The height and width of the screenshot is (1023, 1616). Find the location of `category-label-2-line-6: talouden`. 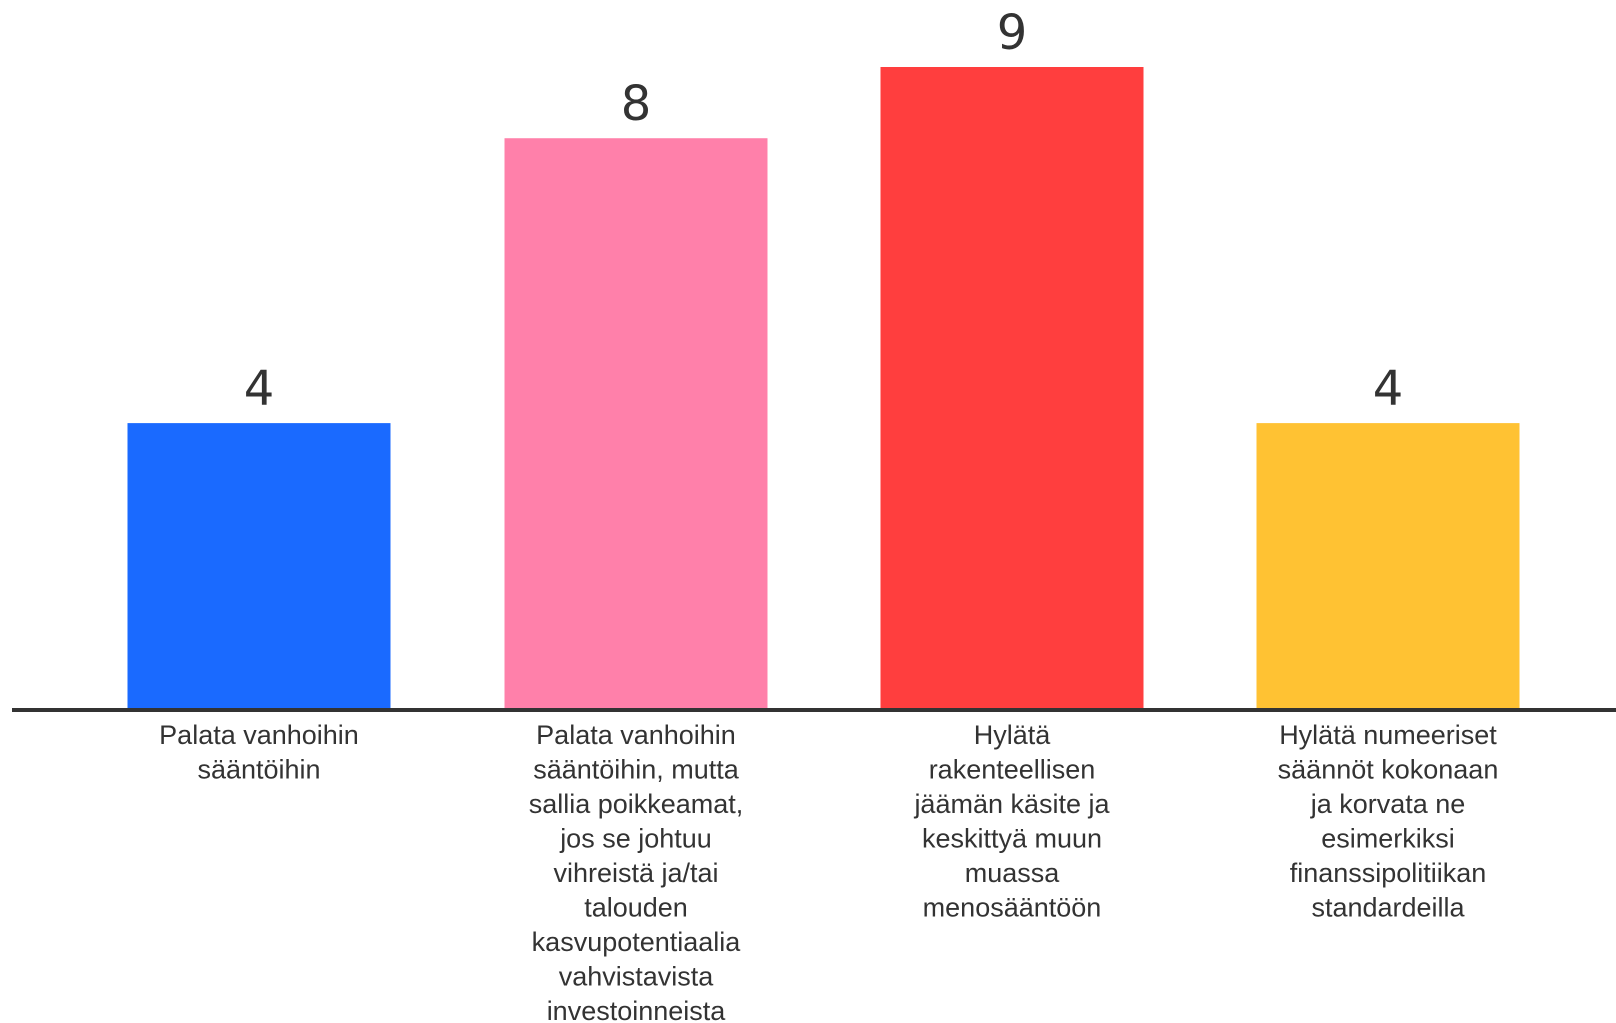

category-label-2-line-6: talouden is located at coordinates (636, 908).